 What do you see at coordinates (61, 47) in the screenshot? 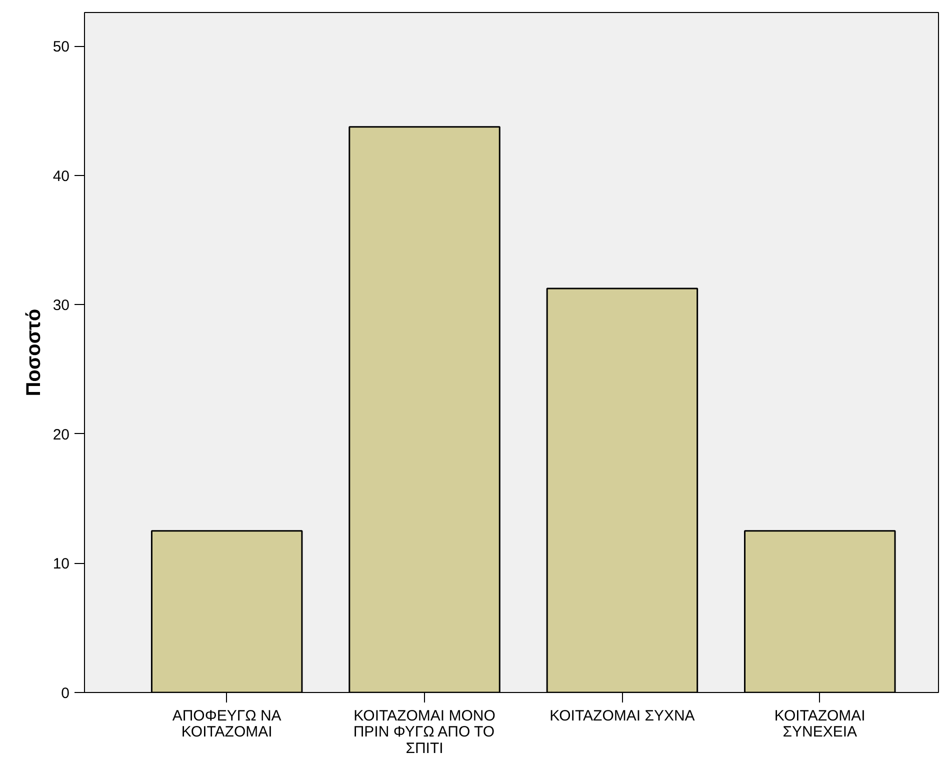
I see `y-tick-label: 50` at bounding box center [61, 47].